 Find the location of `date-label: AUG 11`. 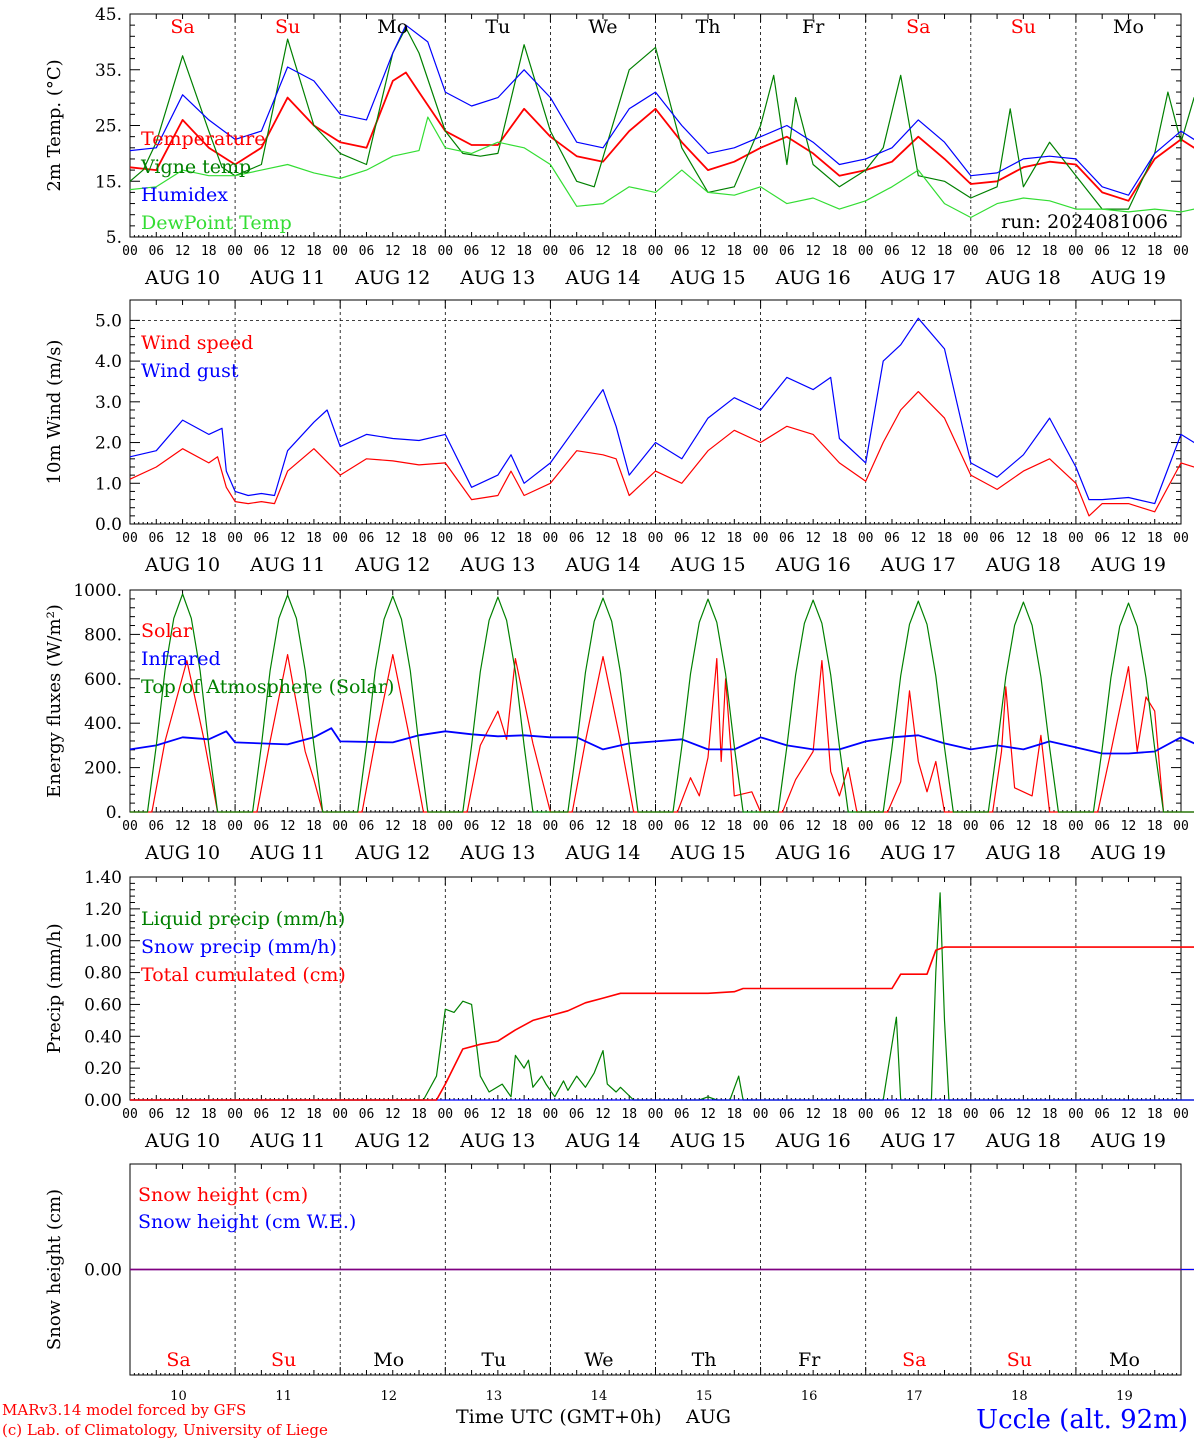

date-label: AUG 11 is located at coordinates (287, 565).